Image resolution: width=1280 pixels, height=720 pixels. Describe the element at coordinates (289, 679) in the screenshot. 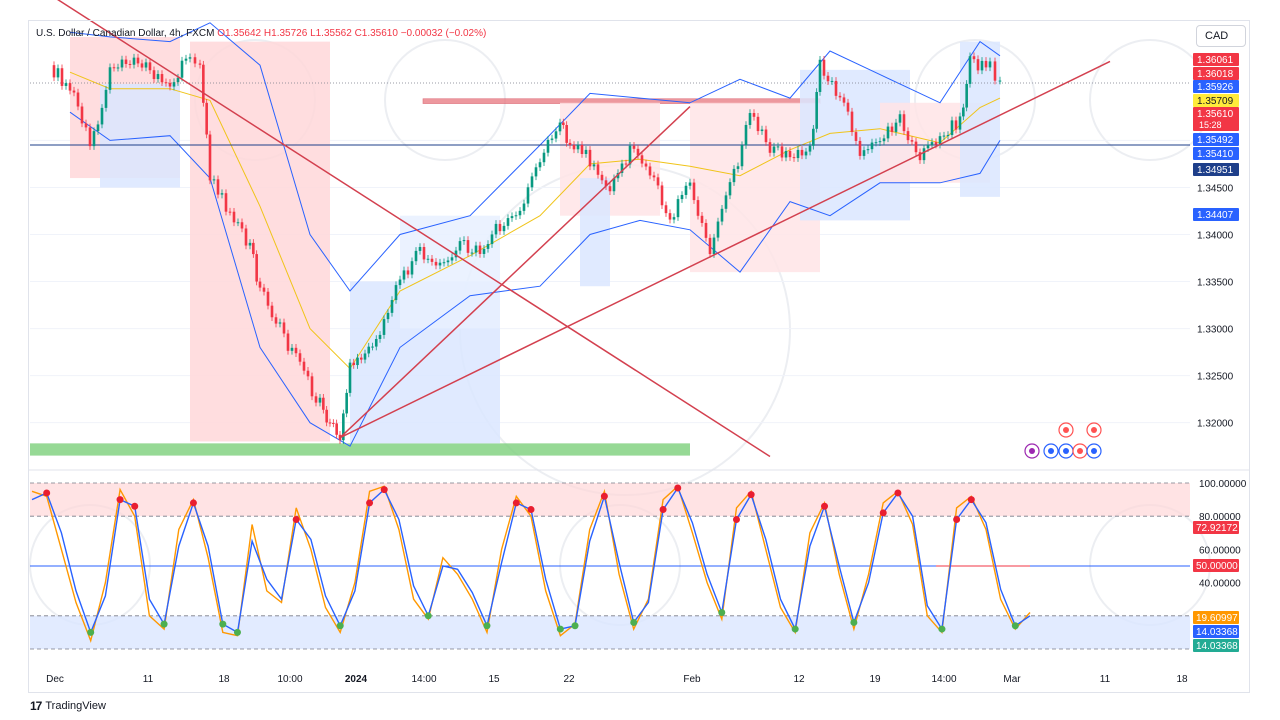

I see `time-tick-label: 10:00` at that location.